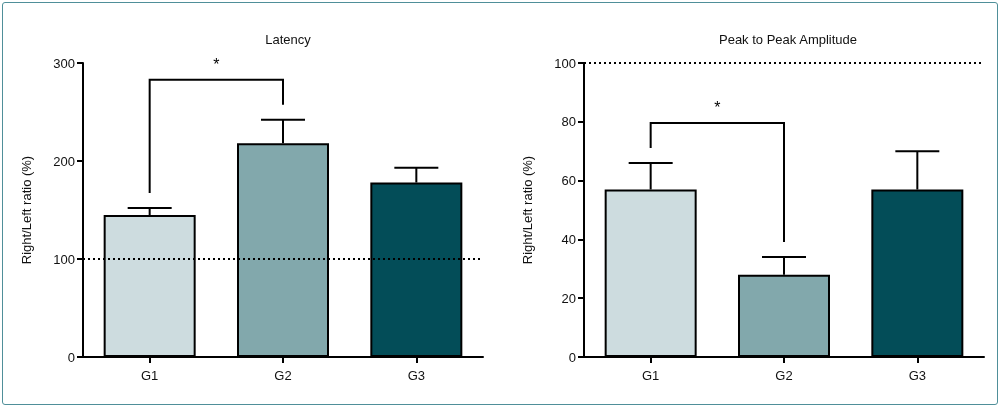 This screenshot has width=1002, height=409. Describe the element at coordinates (568, 181) in the screenshot. I see `y-tick-label: 60` at that location.